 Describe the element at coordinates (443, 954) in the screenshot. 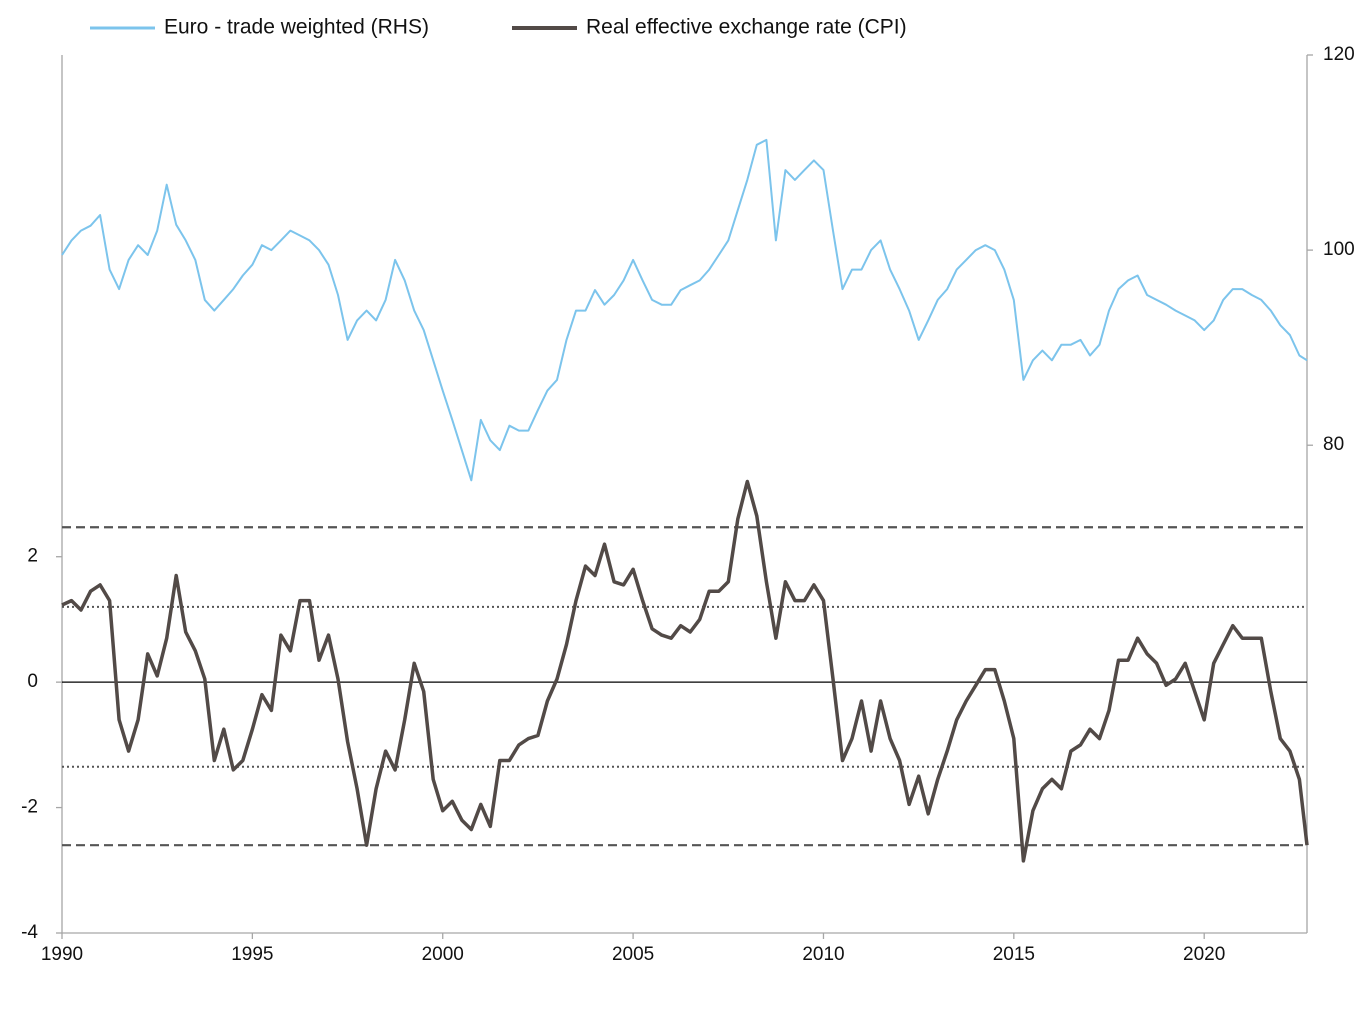

I see `x-tick-label: 2000` at that location.